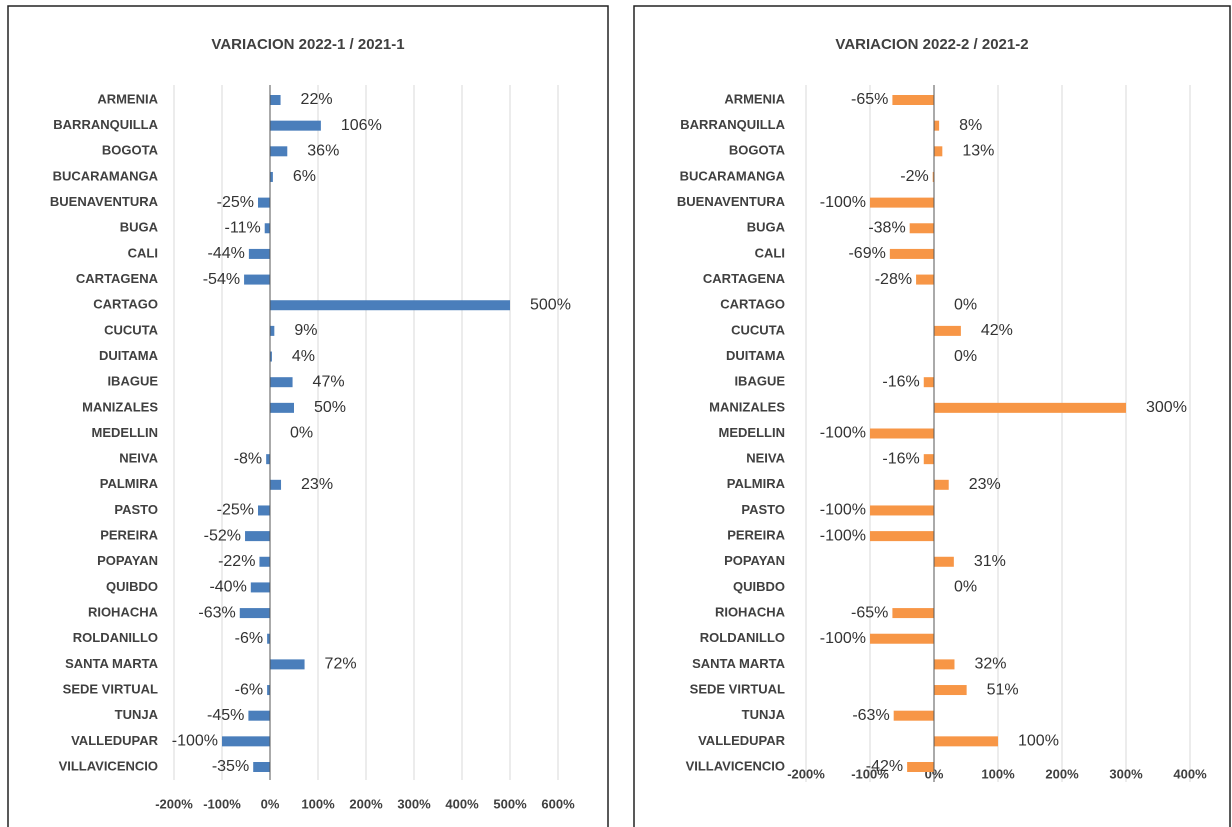 The image size is (1232, 827). Describe the element at coordinates (115, 637) in the screenshot. I see `category-label: ROLDANILLO` at that location.